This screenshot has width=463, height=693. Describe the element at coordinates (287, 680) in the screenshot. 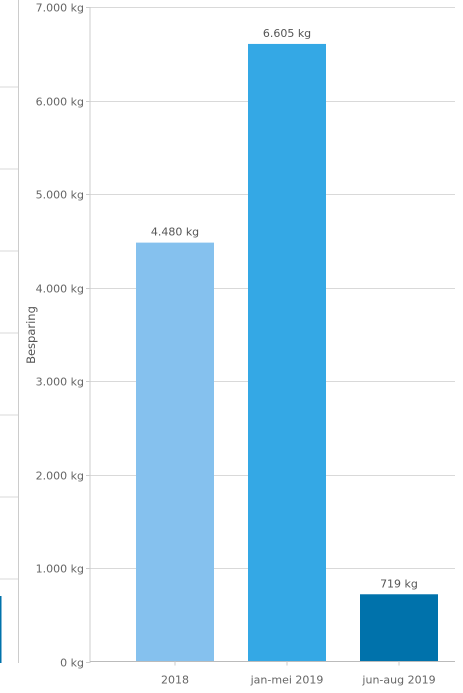

I see `x-tick-label: jan-mei 2019` at that location.